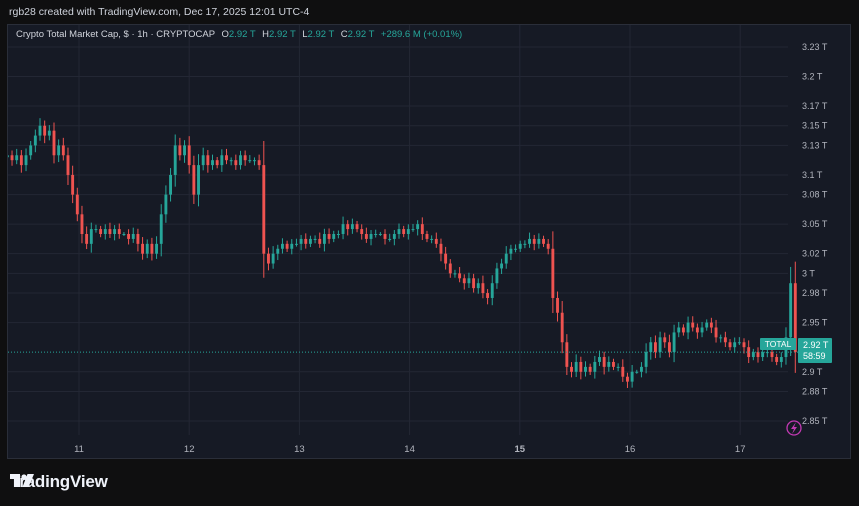  I want to click on brand-logo: TradingView, so click(59, 482).